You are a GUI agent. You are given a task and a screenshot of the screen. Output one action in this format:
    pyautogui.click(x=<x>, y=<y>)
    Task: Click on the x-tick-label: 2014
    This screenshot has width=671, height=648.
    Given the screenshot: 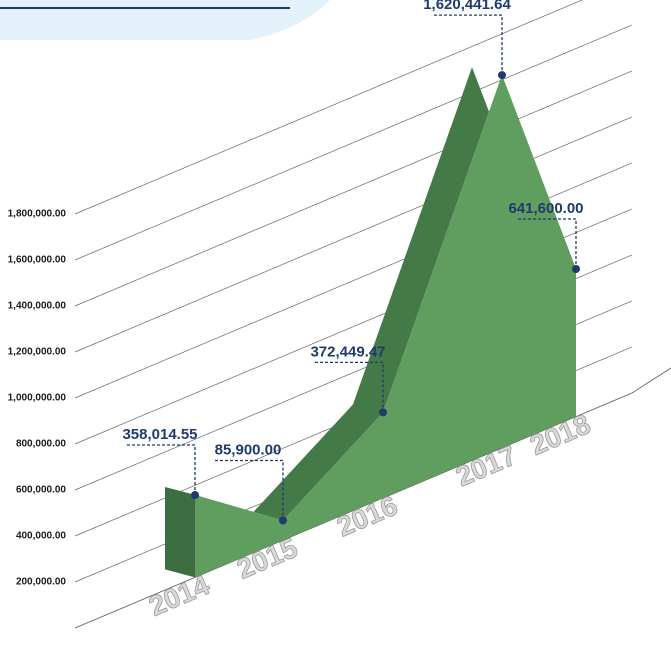 What is the action you would take?
    pyautogui.click(x=179, y=595)
    